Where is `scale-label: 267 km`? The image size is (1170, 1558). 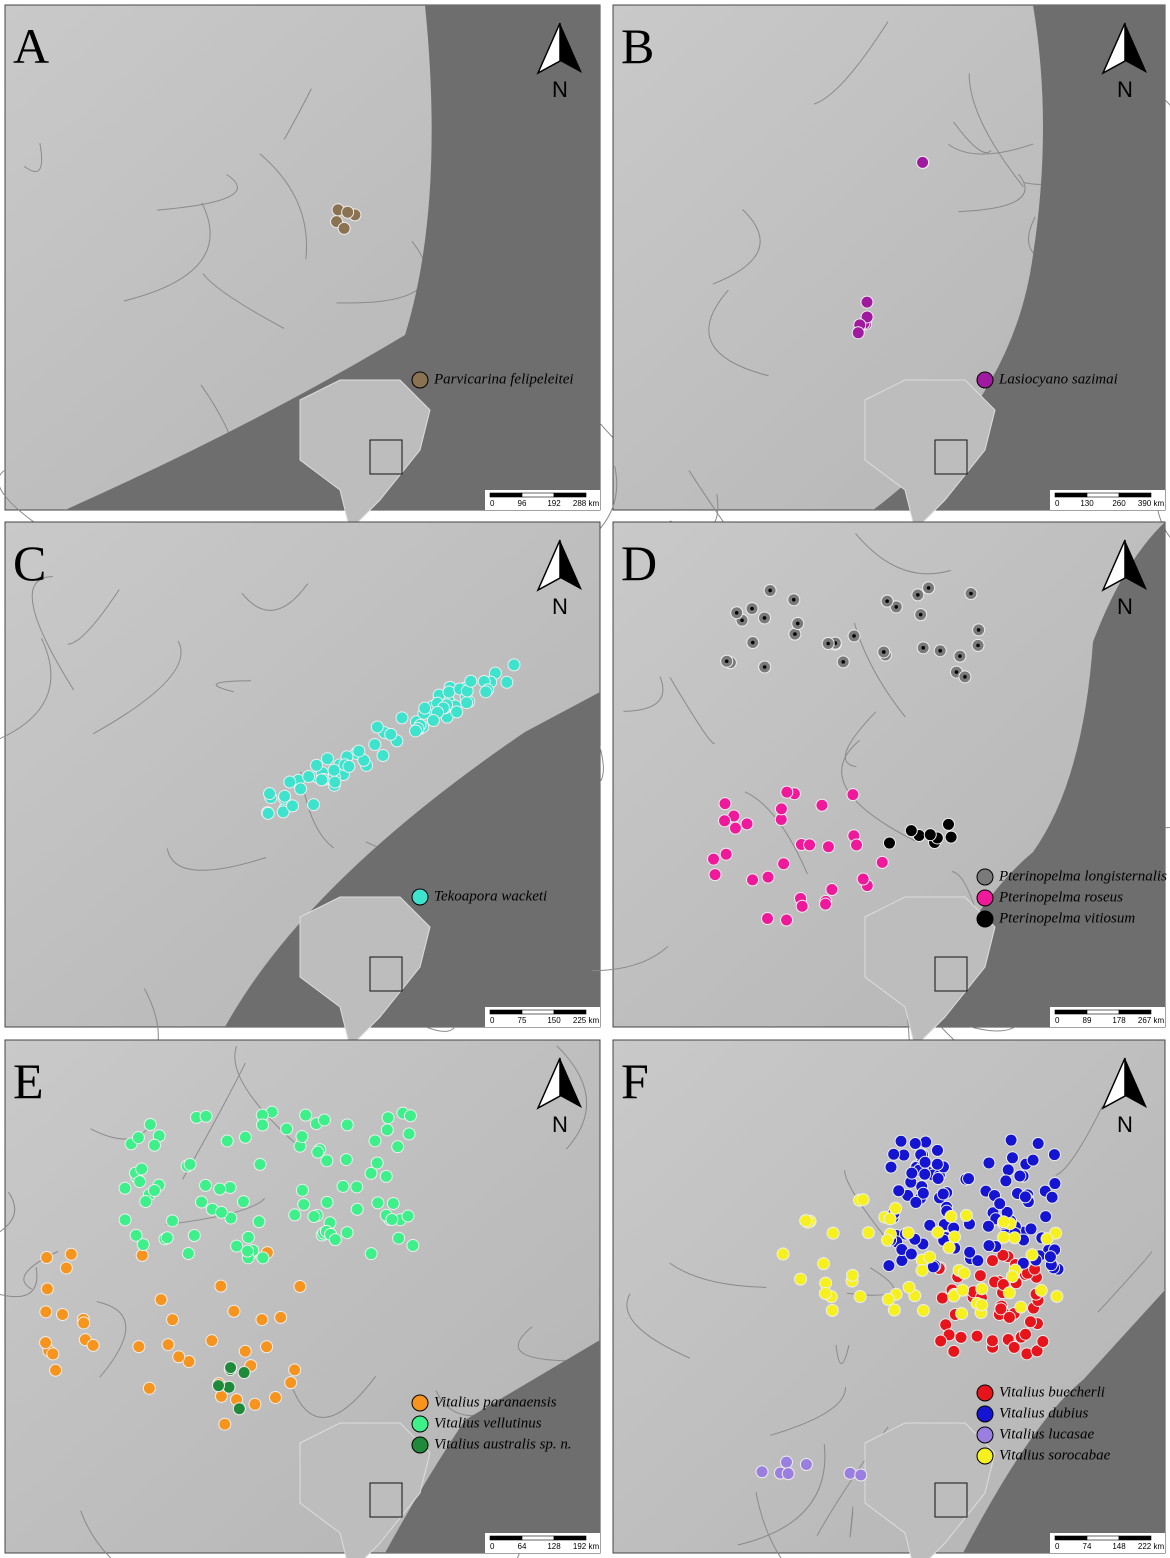
scale-label: 267 km is located at coordinates (1151, 1020).